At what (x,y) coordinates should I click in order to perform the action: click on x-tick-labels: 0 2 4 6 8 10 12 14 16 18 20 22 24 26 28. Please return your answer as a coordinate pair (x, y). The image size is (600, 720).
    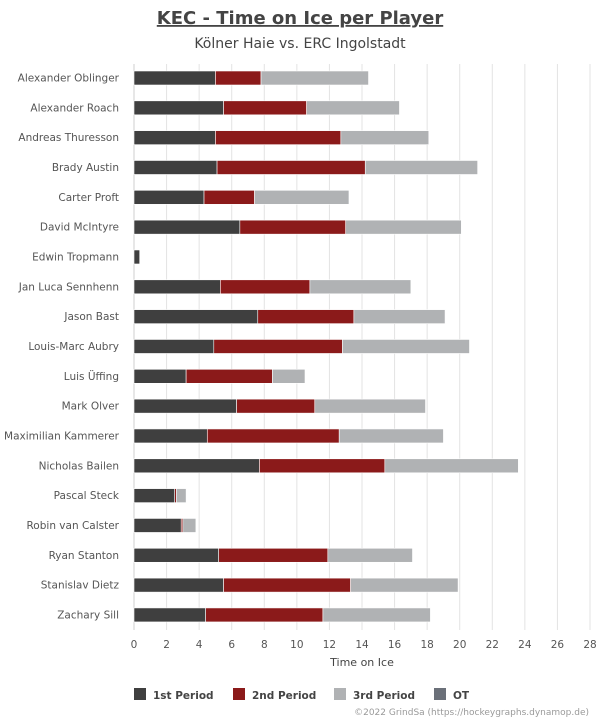
    Looking at the image, I should click on (364, 645).